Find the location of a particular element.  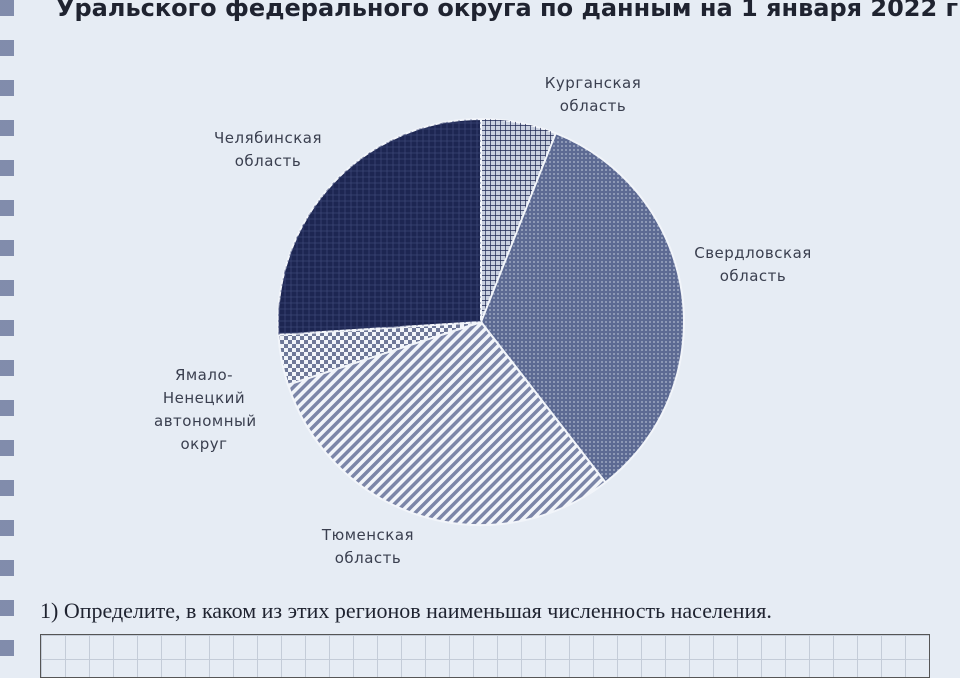

slice-label: Свердловская область is located at coordinates (753, 264).